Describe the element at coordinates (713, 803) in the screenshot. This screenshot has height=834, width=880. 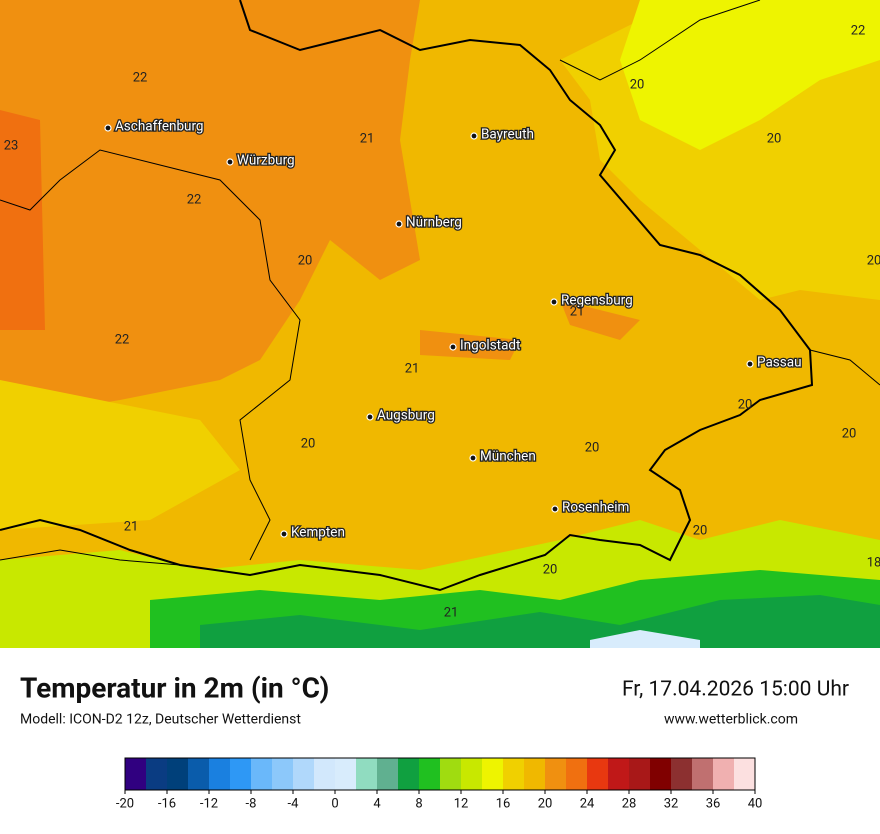
I see `colorbar-tick-label: 36` at that location.